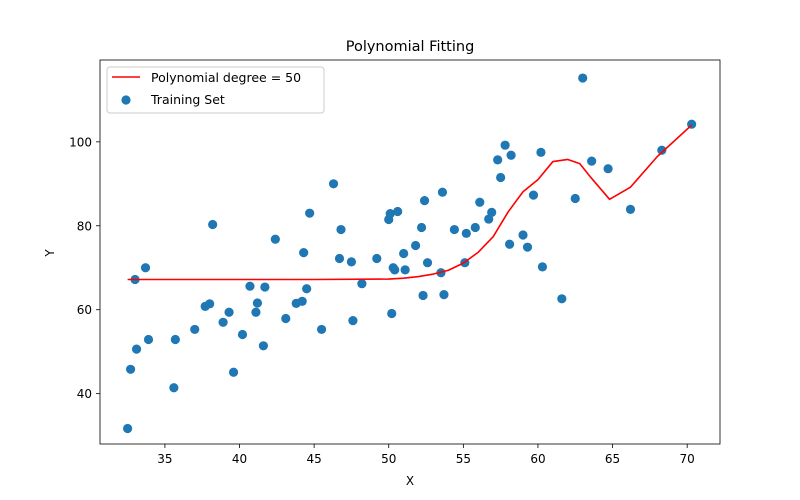 This screenshot has width=800, height=500. Describe the element at coordinates (410, 47) in the screenshot. I see `chart-title: Polynomial Fitting` at that location.